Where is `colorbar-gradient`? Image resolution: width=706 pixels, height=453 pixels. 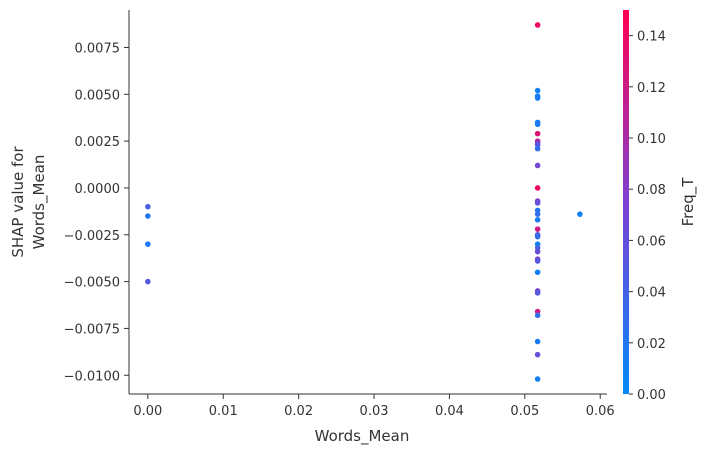 colorbar-gradient is located at coordinates (626, 202).